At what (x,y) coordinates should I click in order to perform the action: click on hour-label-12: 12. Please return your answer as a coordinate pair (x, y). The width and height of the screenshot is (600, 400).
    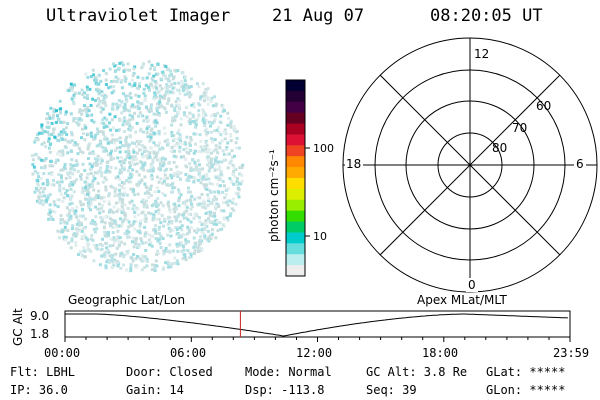
    Looking at the image, I should click on (481, 54).